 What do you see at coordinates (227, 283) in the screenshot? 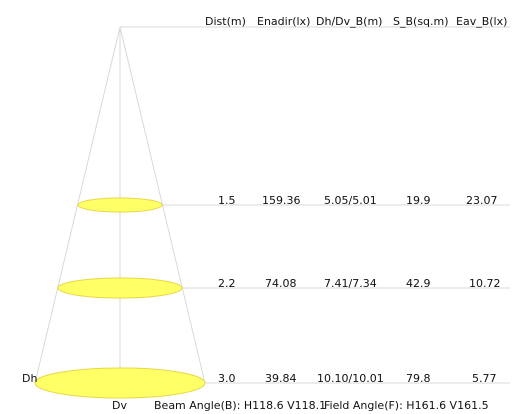
I see `row-2-dist: 2.2` at bounding box center [227, 283].